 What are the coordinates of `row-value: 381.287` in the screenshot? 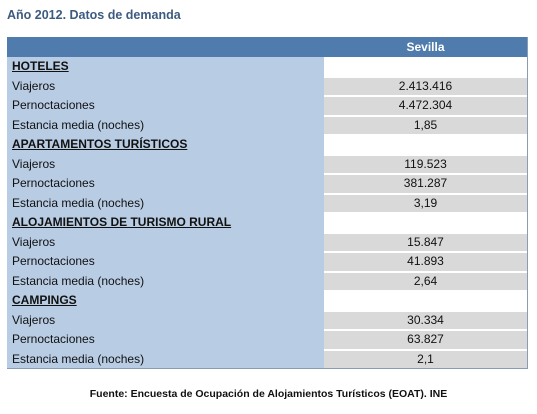 It's located at (425, 184).